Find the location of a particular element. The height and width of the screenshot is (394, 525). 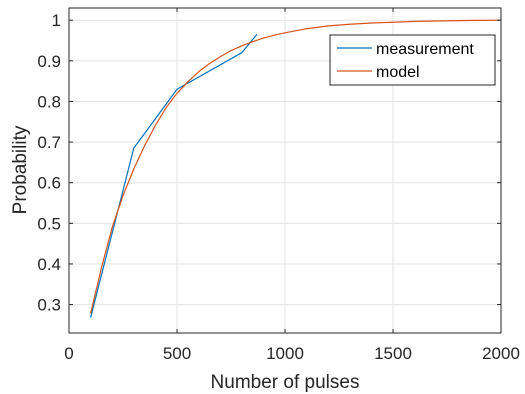

y-tick-label: 1 is located at coordinates (56, 20).